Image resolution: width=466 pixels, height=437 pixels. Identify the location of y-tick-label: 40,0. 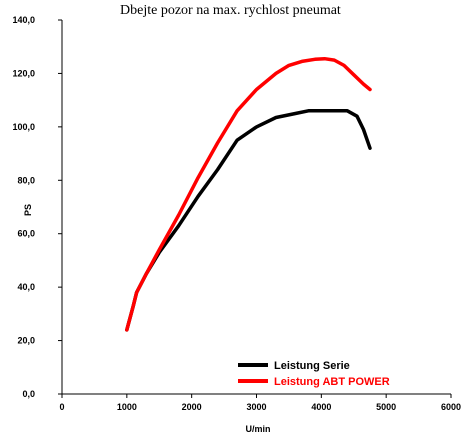
(26, 287).